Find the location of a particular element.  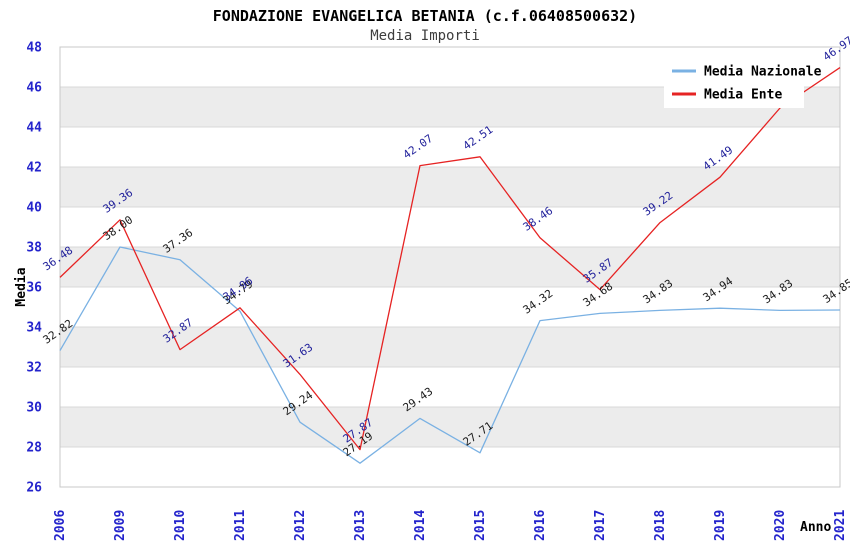

y-tick-label: 32 is located at coordinates (34, 368).